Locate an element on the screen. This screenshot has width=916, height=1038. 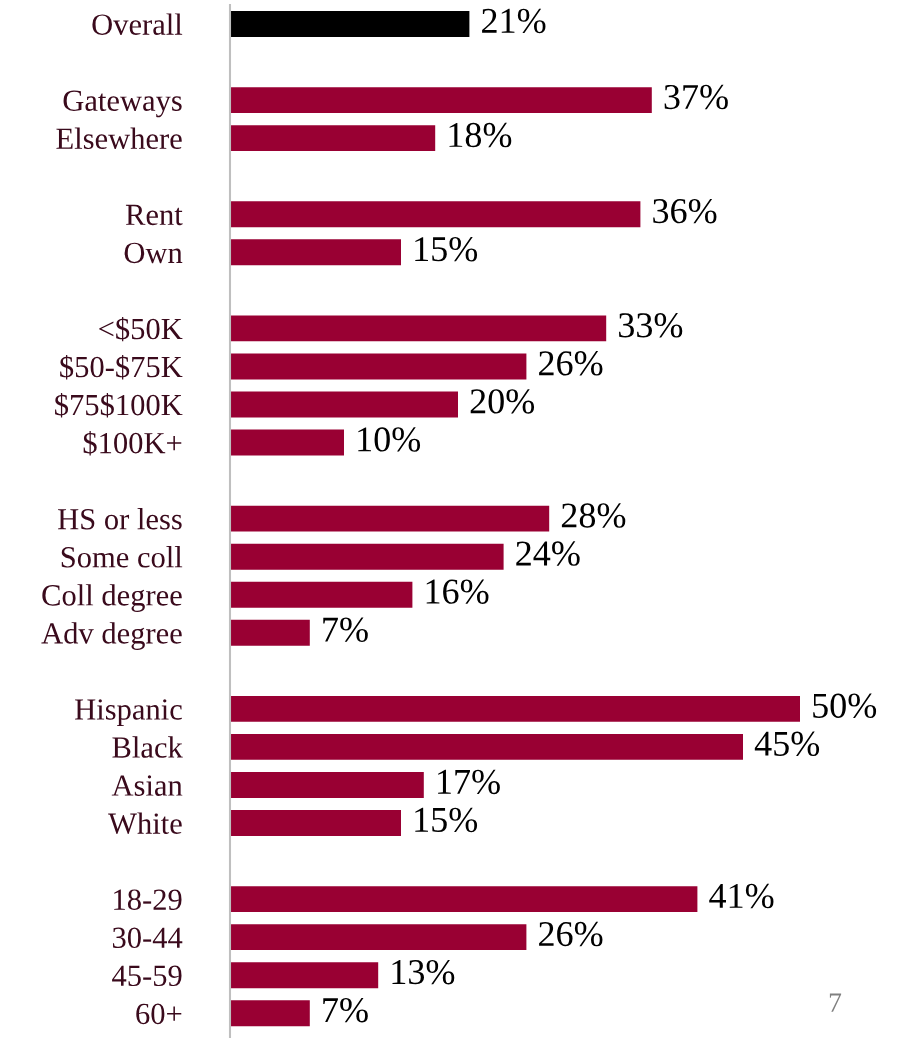
data-label: 10% is located at coordinates (389, 439).